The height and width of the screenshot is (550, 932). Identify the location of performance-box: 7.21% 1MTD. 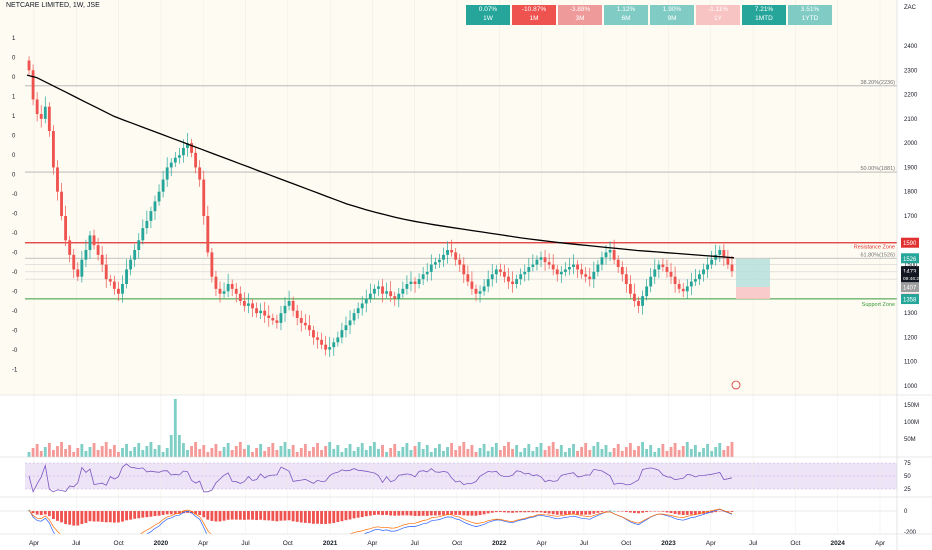
(764, 15).